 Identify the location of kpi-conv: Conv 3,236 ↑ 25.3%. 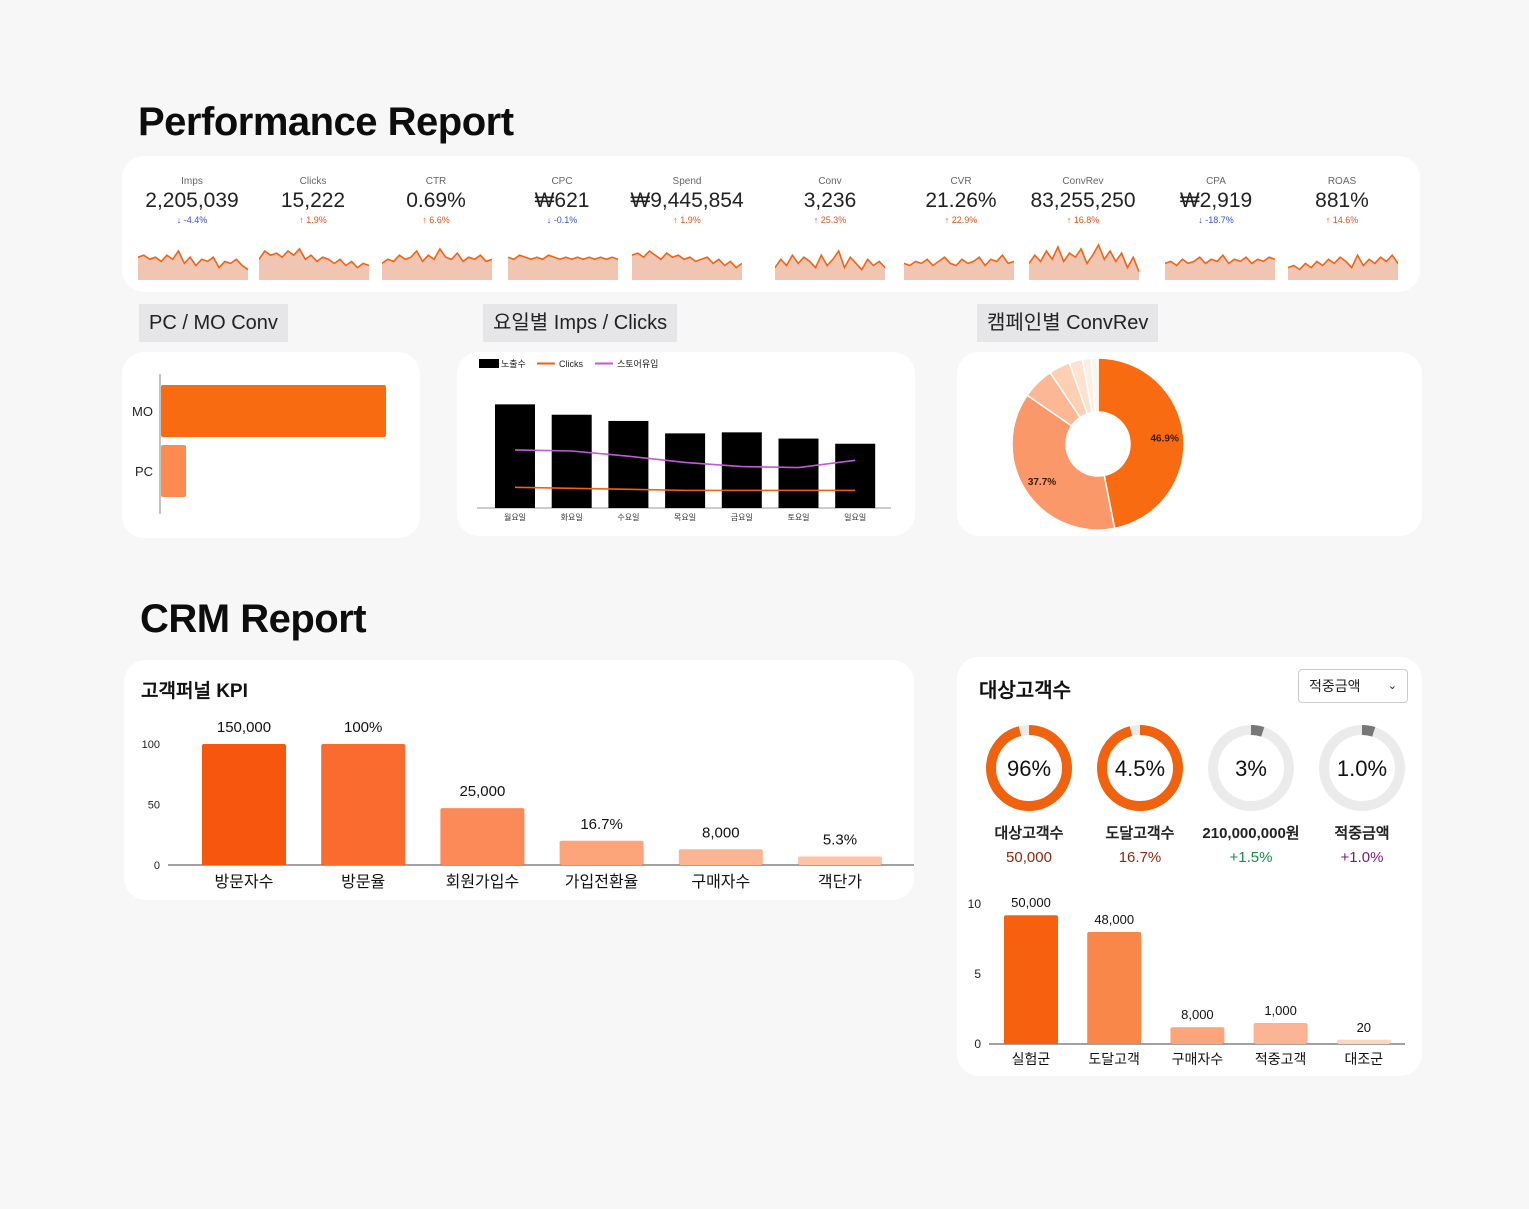
(830, 200).